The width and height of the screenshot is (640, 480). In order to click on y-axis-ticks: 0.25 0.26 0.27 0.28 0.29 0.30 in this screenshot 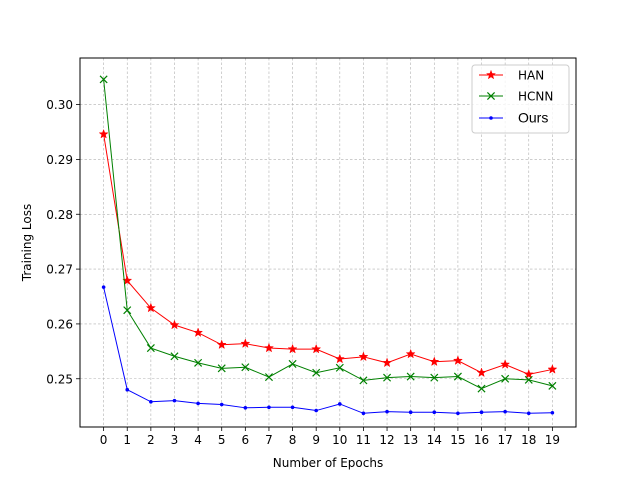, I will do `click(63, 242)`.